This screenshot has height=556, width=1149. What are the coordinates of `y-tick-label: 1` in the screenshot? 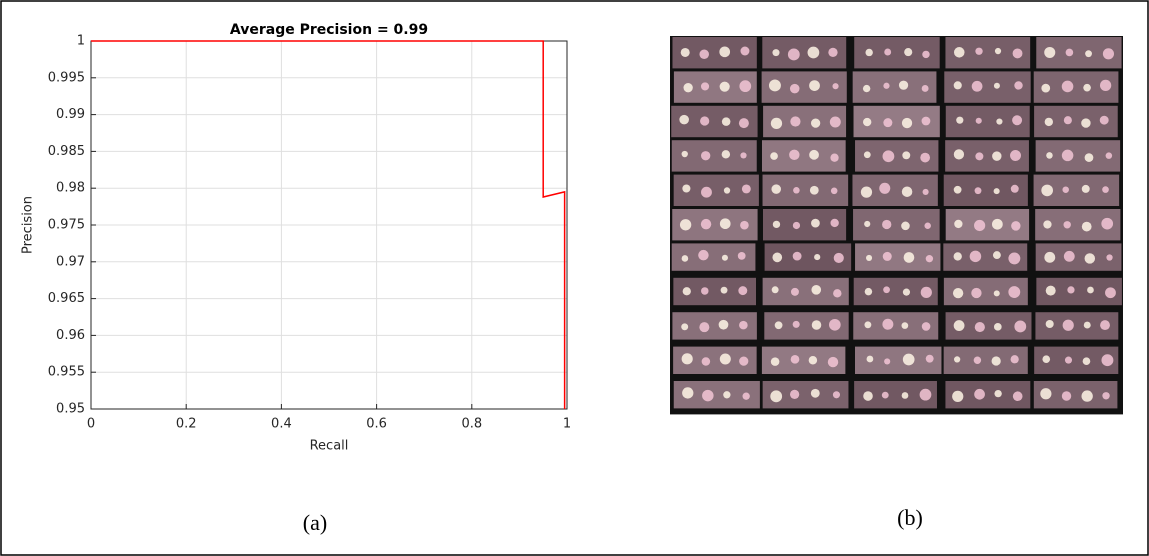 It's located at (81, 41).